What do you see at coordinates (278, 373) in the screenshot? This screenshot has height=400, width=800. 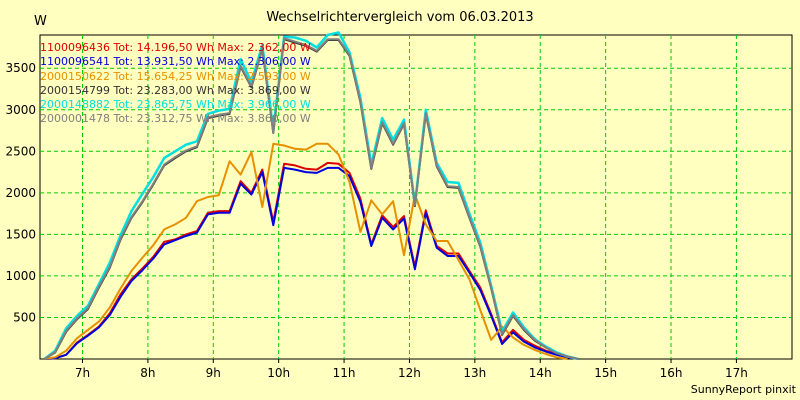 I see `x-tick-label: 10h` at bounding box center [278, 373].